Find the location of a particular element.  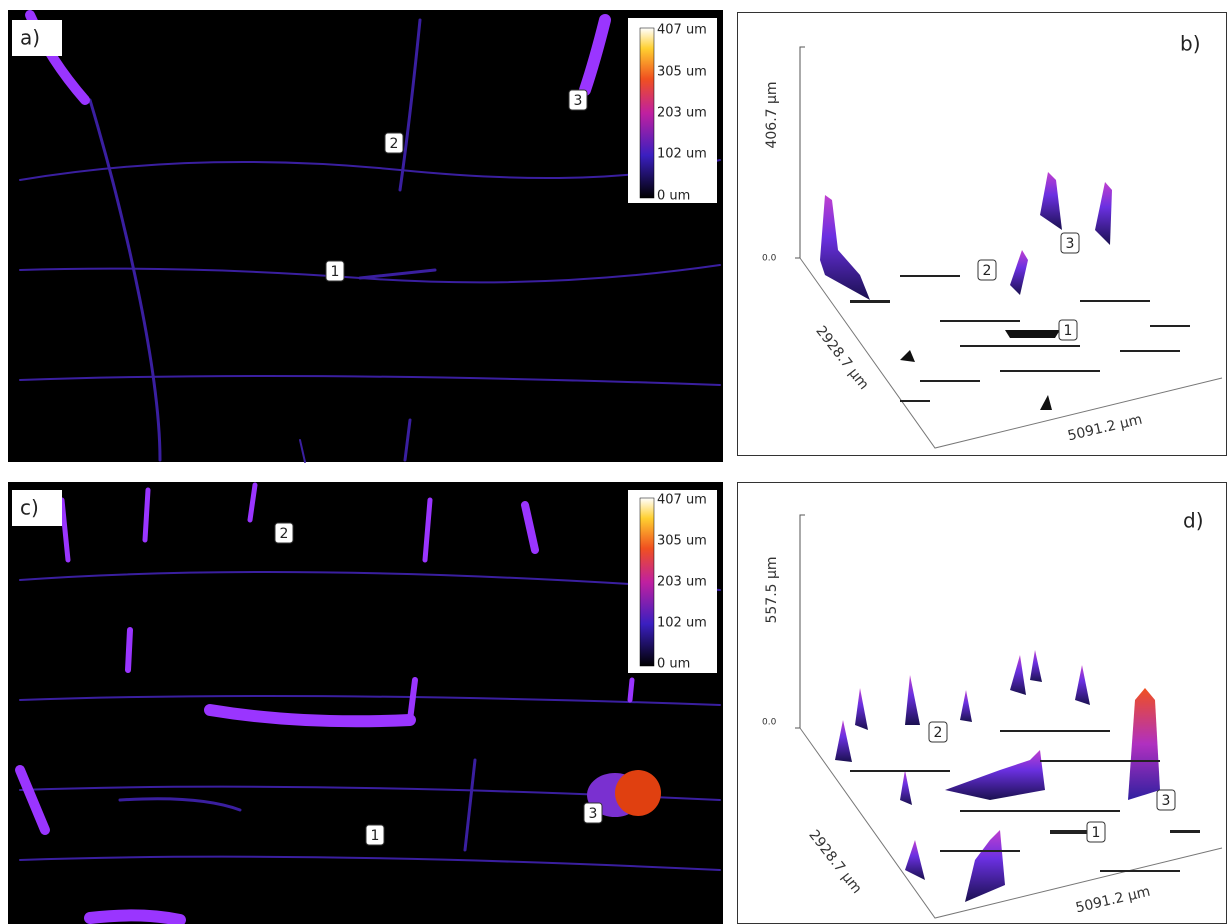

panel-label: b) is located at coordinates (1190, 44).